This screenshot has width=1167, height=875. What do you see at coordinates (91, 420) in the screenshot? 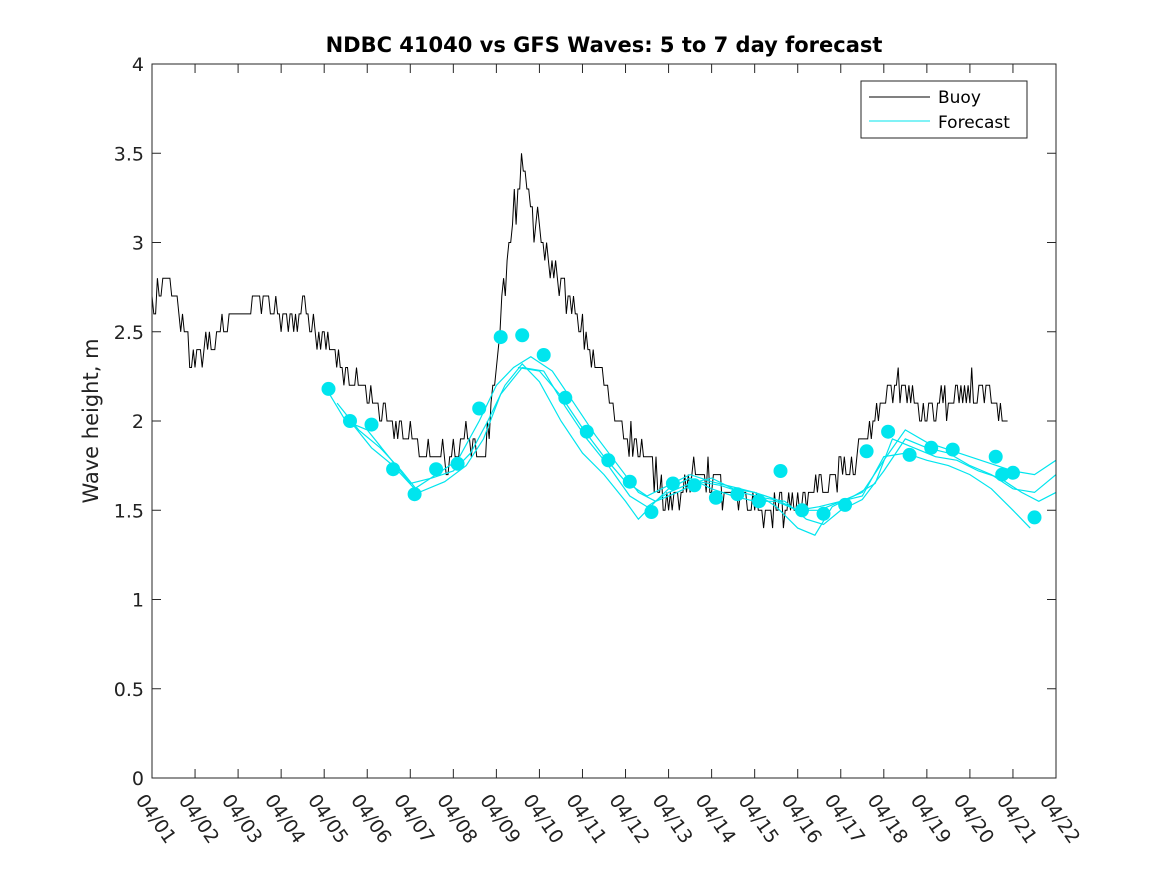
I see `y-axis-label: Wave height, m` at bounding box center [91, 420].